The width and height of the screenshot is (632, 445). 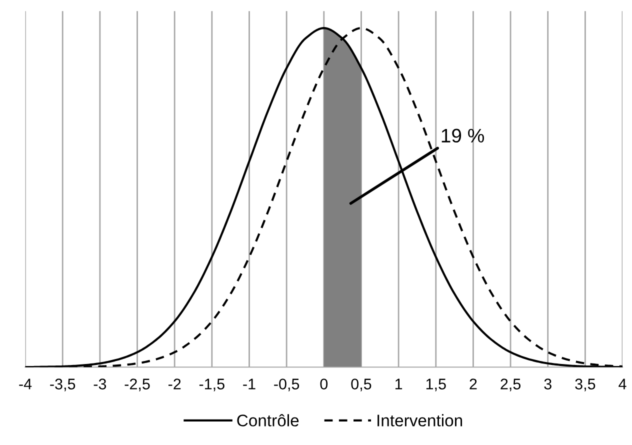 What do you see at coordinates (25, 384) in the screenshot?
I see `x-tick-label: -4` at bounding box center [25, 384].